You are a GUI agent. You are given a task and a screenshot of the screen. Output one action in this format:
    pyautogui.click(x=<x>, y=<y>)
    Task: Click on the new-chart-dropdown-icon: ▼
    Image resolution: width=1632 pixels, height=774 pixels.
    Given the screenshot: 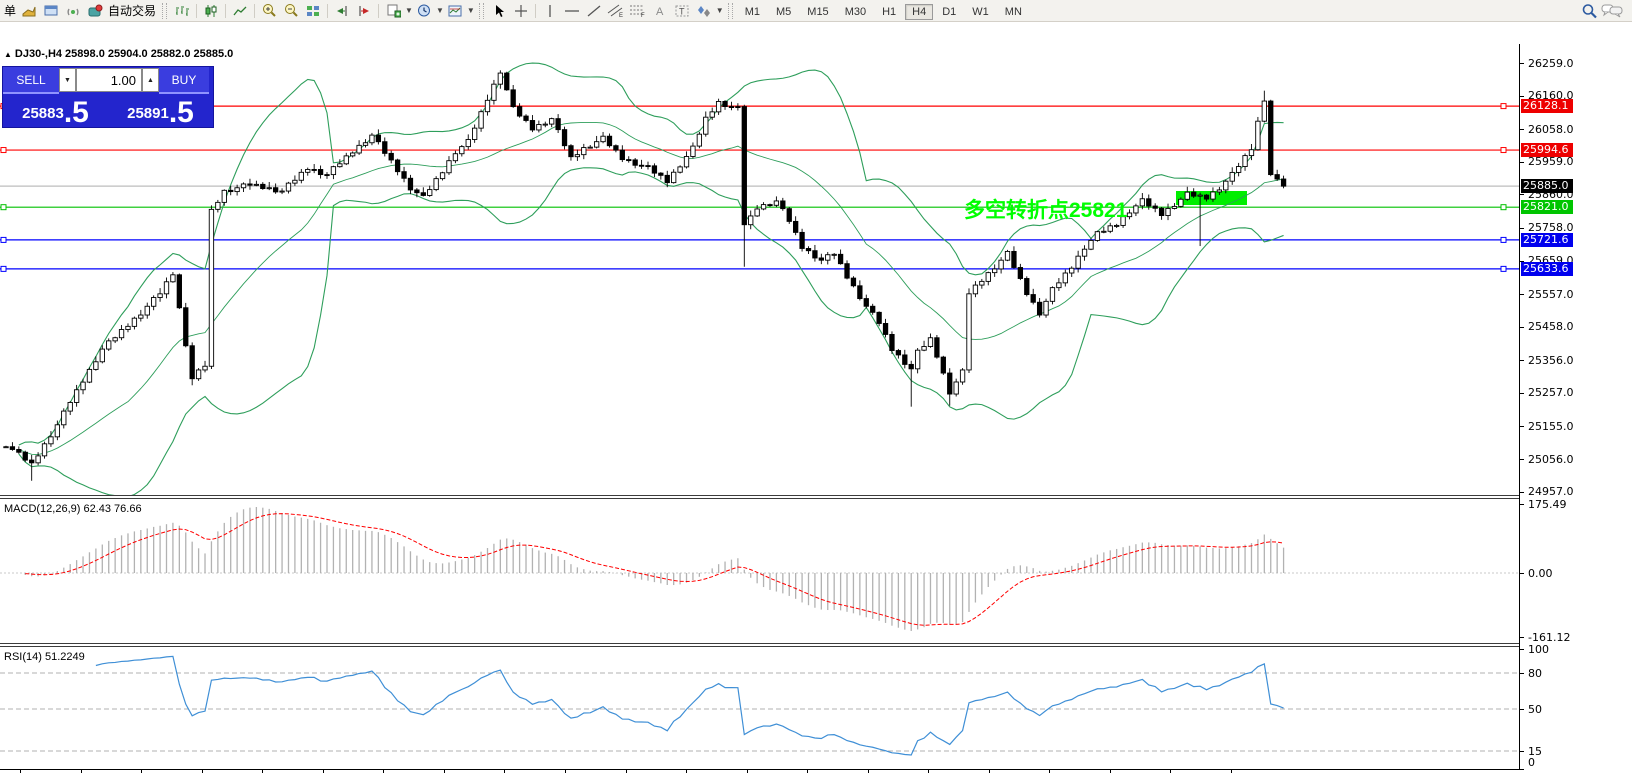 What is the action you would take?
    pyautogui.click(x=409, y=10)
    